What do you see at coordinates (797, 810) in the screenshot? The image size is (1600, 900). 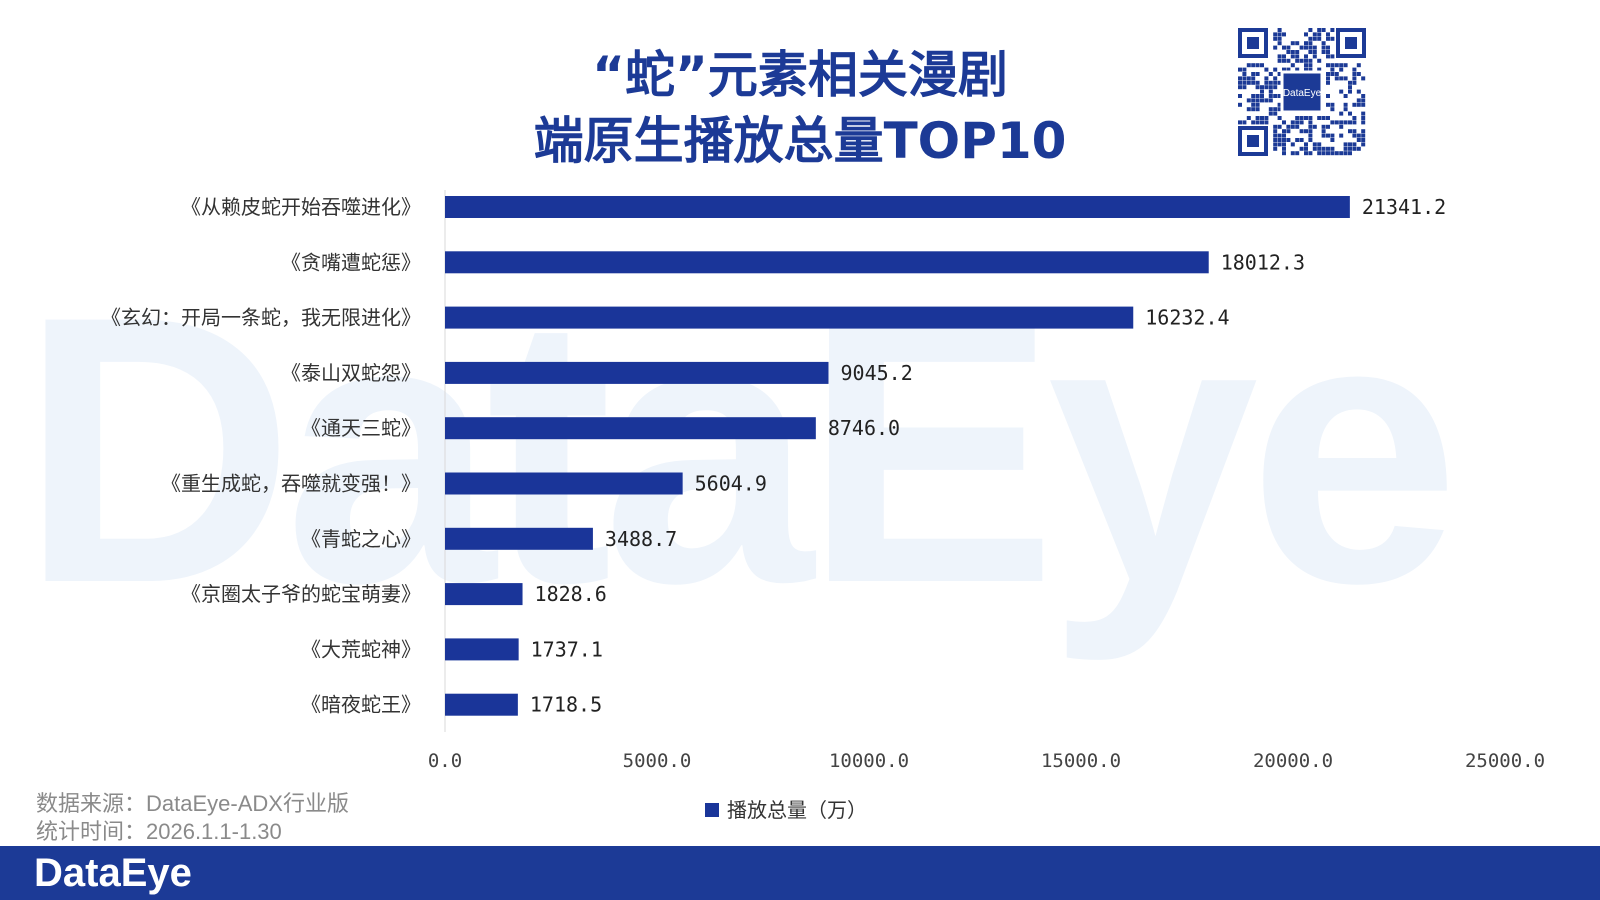 I see `legend-label: 播放总量（万）` at bounding box center [797, 810].